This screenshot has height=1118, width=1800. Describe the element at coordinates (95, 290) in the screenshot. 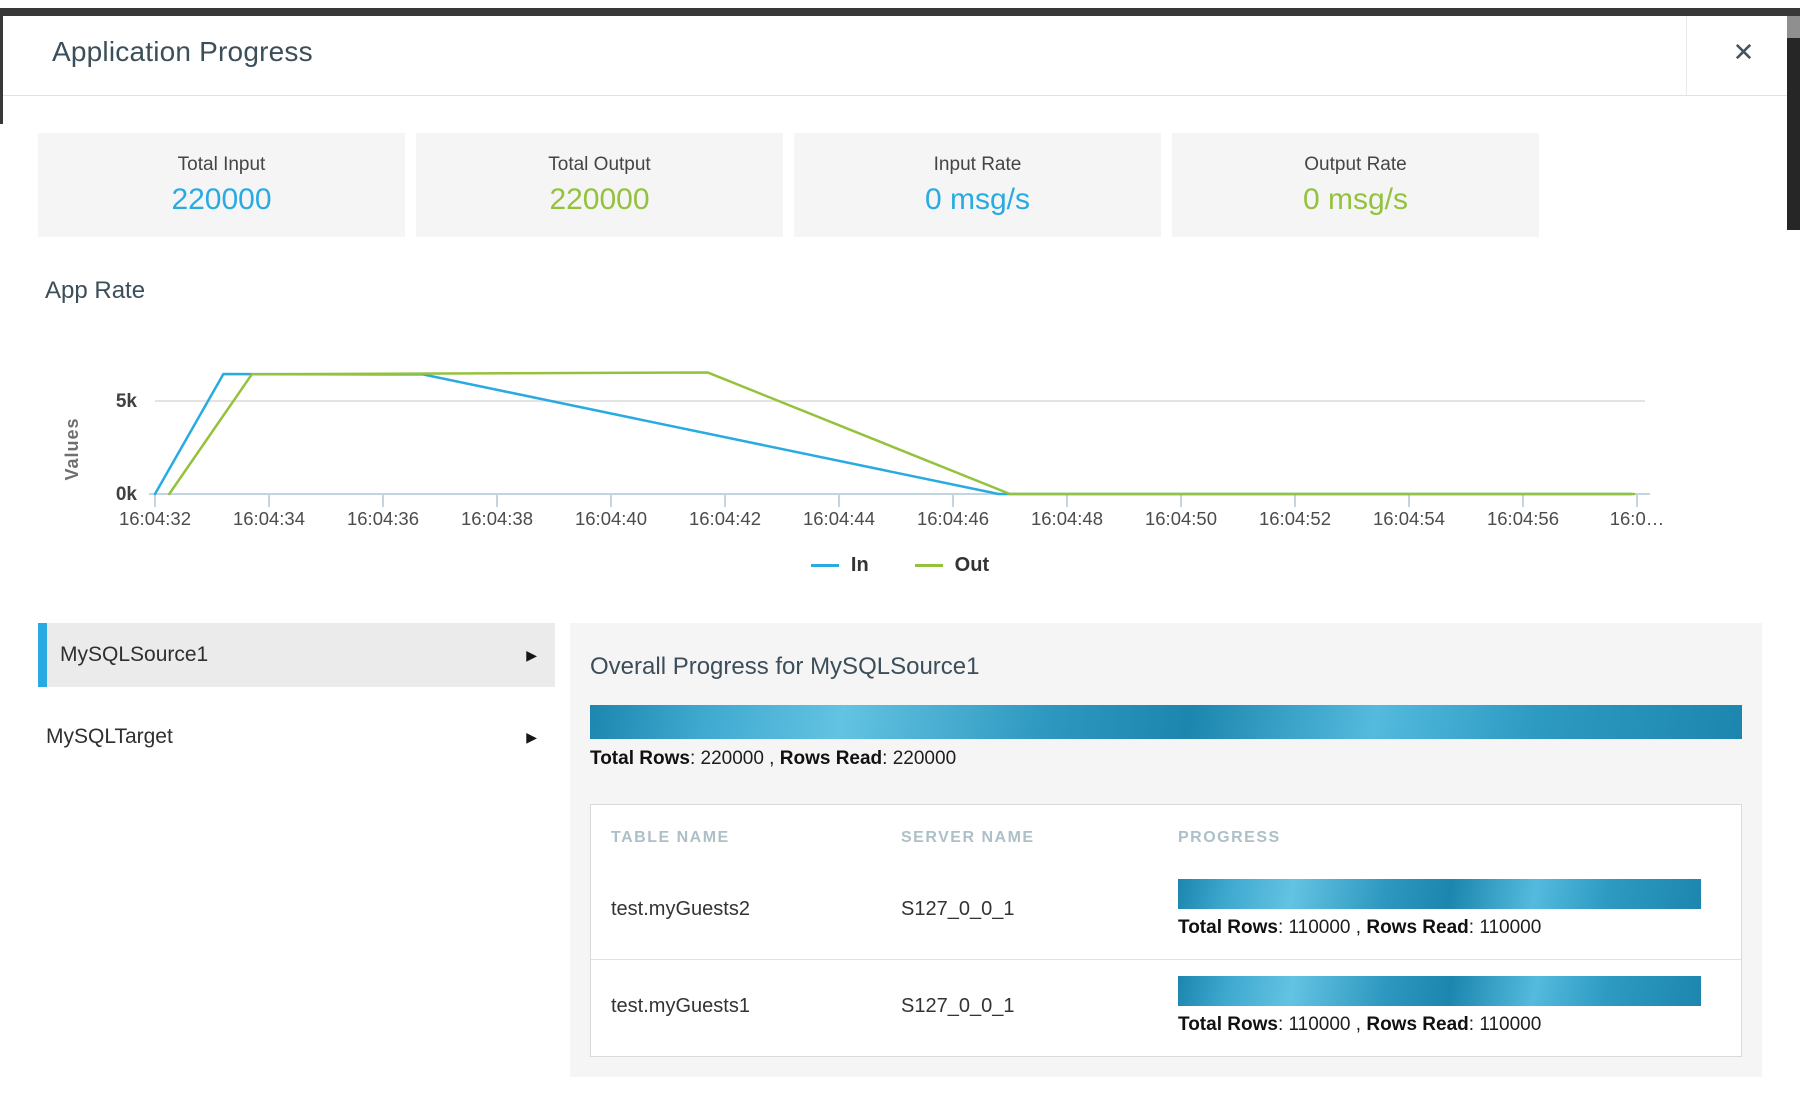

I see `chart-title: App Rate` at that location.